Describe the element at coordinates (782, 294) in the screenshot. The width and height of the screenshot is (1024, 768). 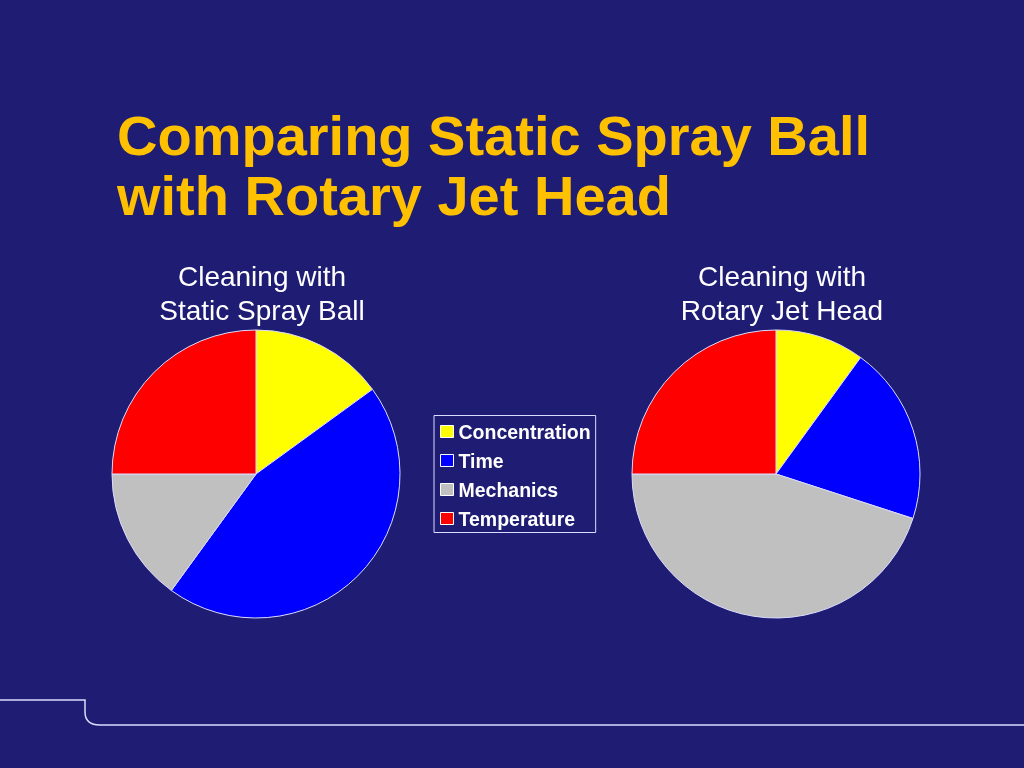
I see `slice-label: Cleaning with Rotary Jet Head` at that location.